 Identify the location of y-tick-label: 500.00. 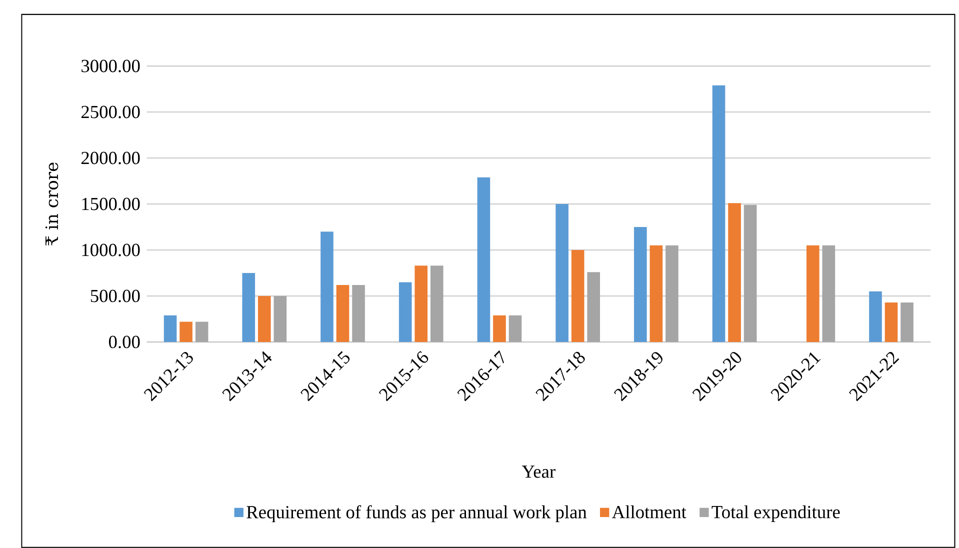
(115, 296).